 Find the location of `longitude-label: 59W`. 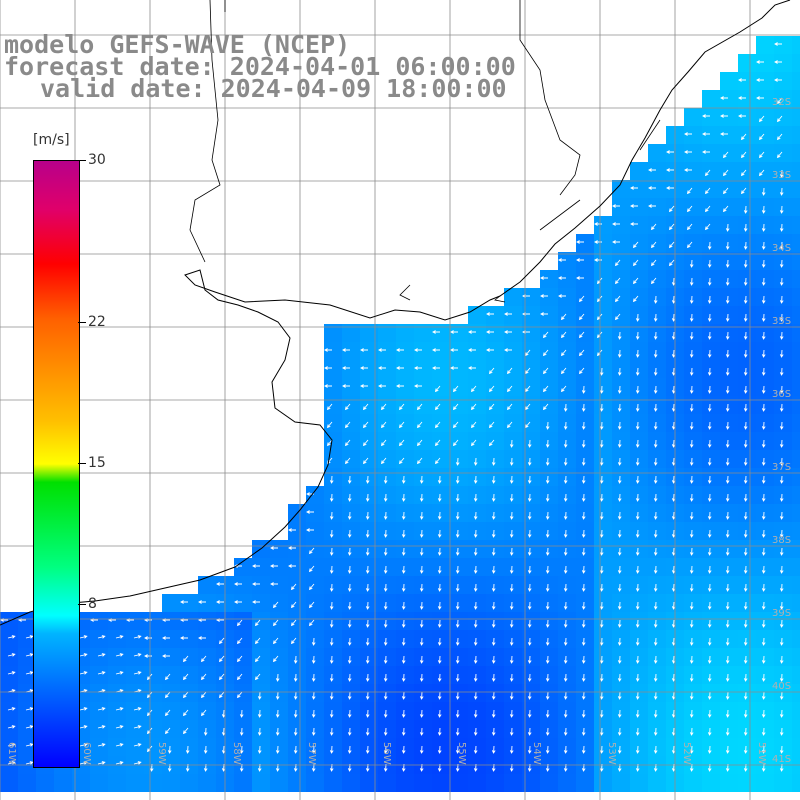

longitude-label: 59W is located at coordinates (161, 753).